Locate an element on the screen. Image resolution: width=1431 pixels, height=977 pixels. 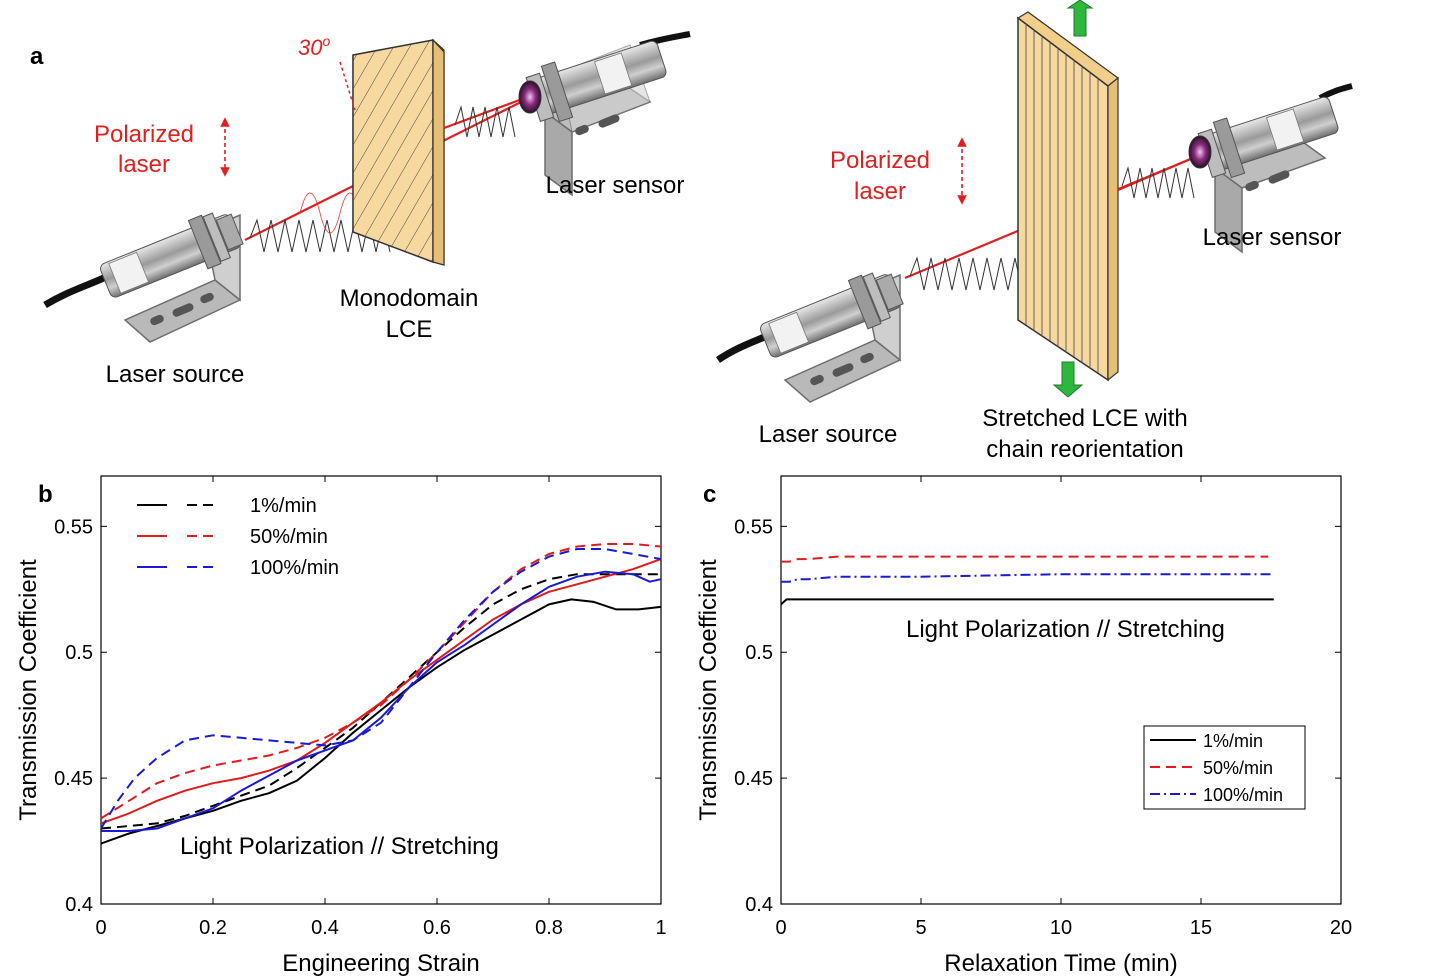
series-line-50min-solid is located at coordinates (381, 691).